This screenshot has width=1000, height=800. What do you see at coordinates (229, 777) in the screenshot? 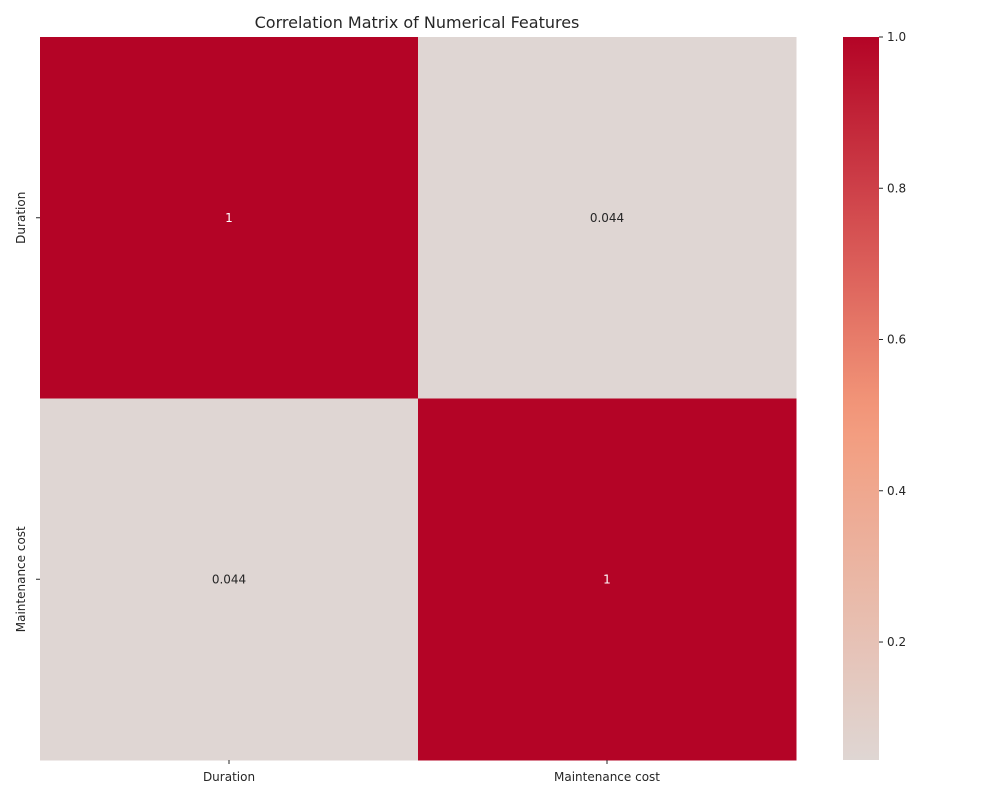
I see `x-tick-label: Duration` at bounding box center [229, 777].